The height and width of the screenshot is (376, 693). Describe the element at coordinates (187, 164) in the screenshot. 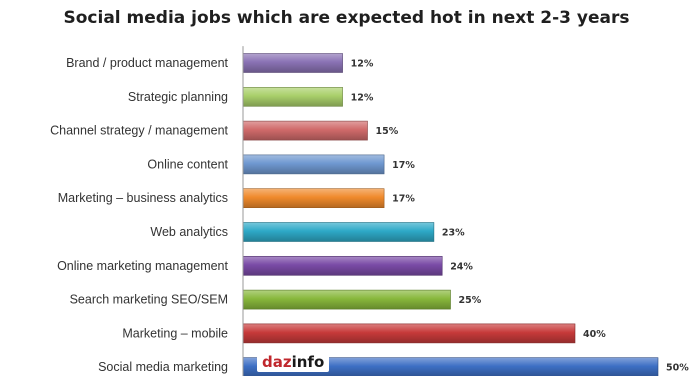

I see `category-label-online-content: Online content` at that location.